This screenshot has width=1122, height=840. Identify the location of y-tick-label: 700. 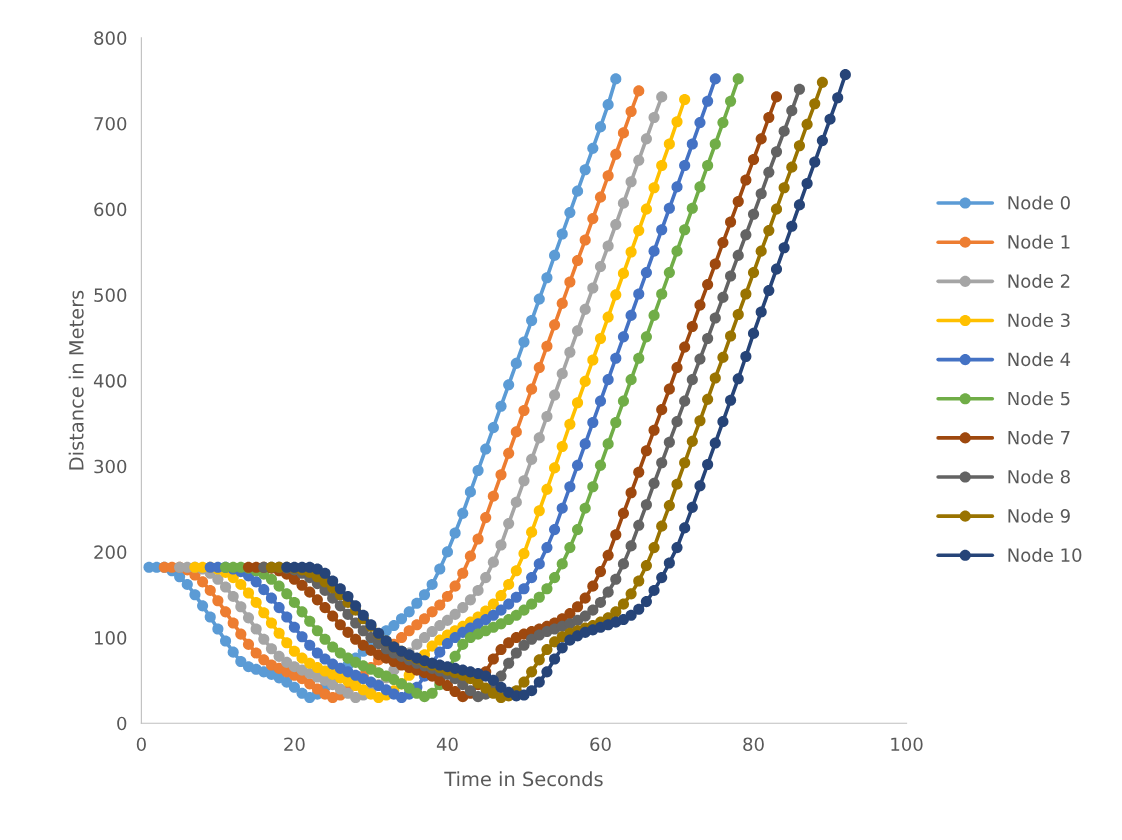
(110, 123).